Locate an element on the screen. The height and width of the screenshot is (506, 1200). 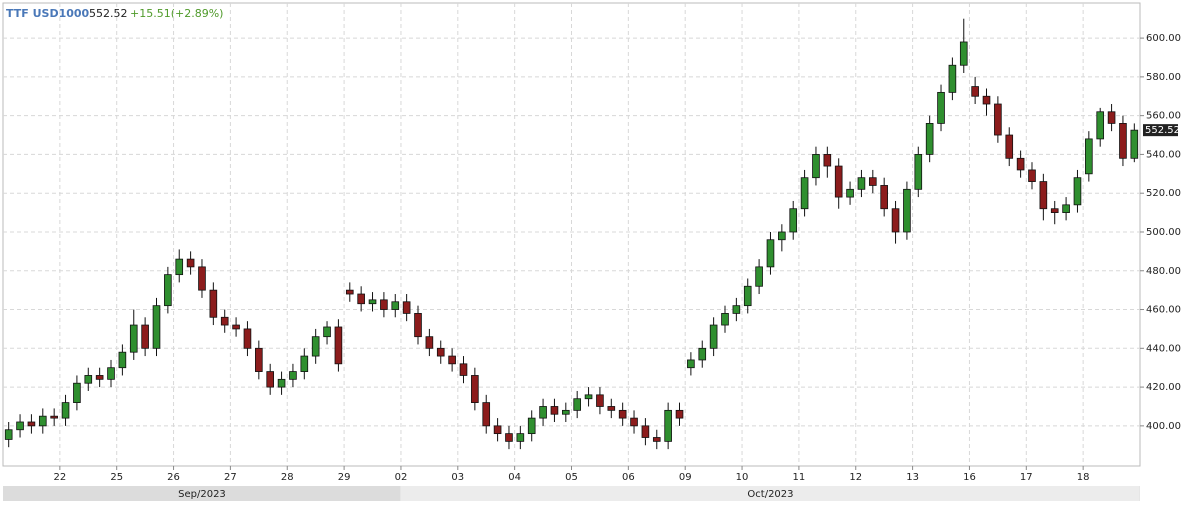
last-price: 552.52 is located at coordinates (108, 13).